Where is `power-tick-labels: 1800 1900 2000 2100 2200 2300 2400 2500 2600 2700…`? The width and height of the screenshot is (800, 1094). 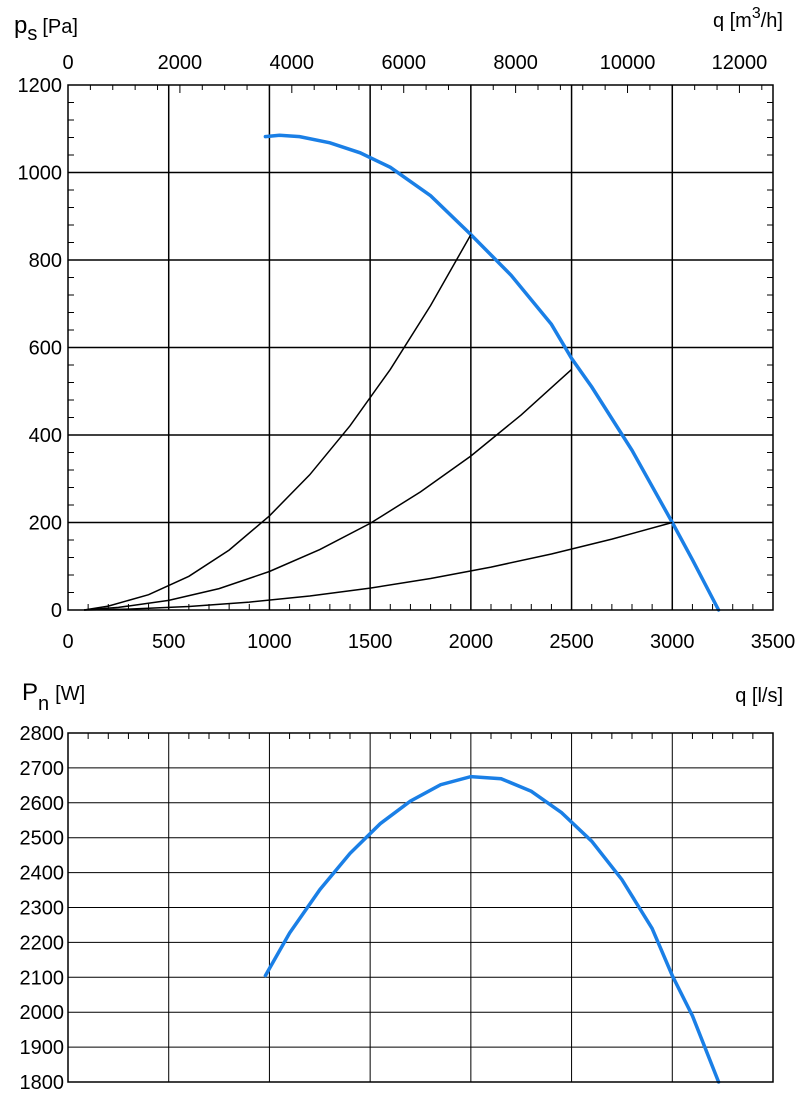 power-tick-labels: 1800 1900 2000 2100 2200 2300 2400 2500 2600 2700… is located at coordinates (42, 908).